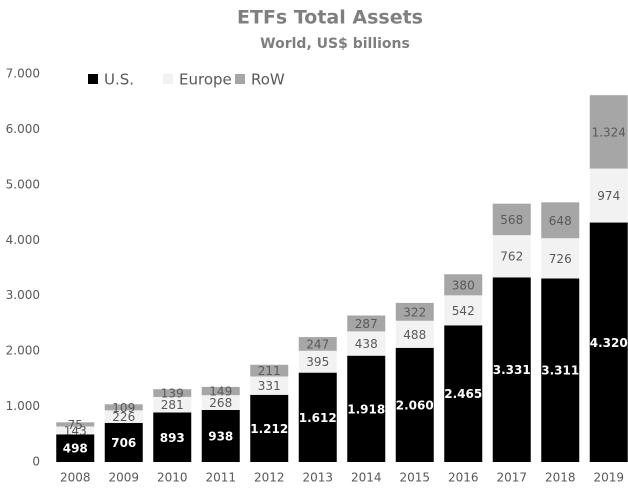 The image size is (628, 493). What do you see at coordinates (317, 478) in the screenshot?
I see `x-tick-label: 2013` at bounding box center [317, 478].